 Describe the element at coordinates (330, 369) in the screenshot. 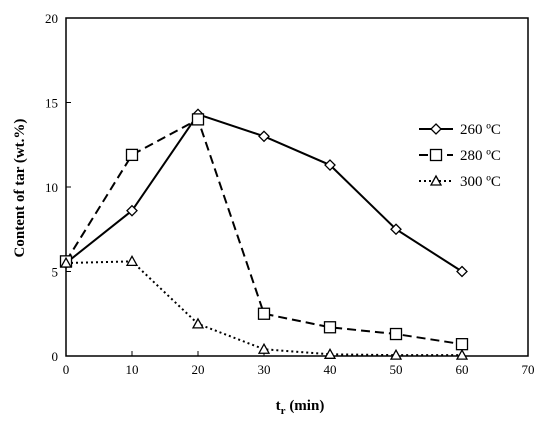

I see `x-tick-label: 40` at that location.